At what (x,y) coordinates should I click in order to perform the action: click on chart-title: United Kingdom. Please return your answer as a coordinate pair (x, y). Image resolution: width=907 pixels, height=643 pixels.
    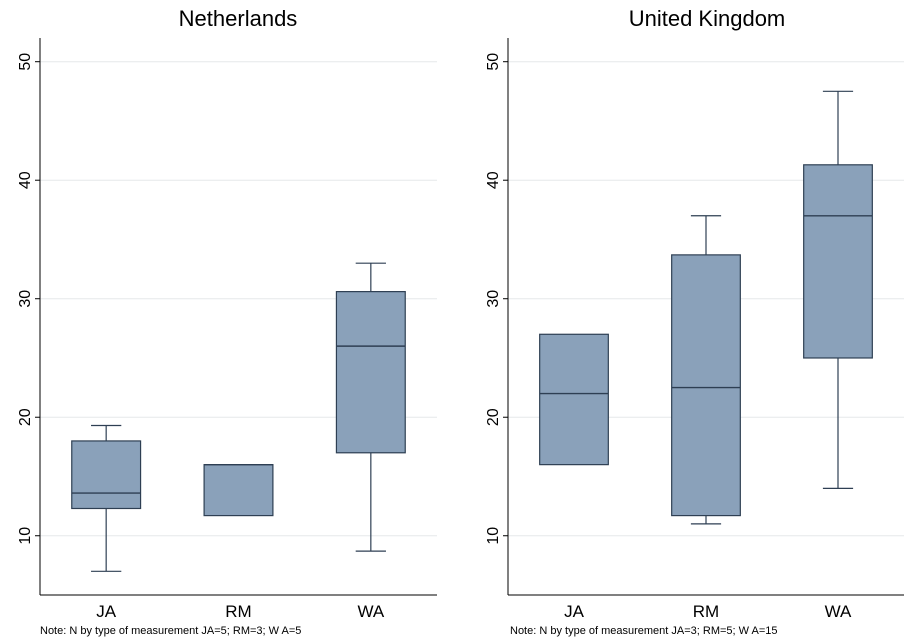
    Looking at the image, I should click on (707, 18).